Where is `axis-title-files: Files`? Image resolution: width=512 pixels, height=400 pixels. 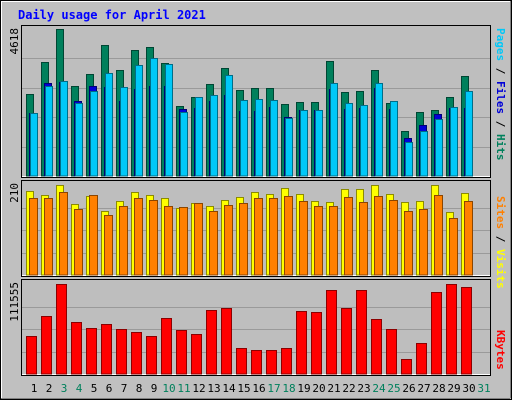 axis-title-files: Files is located at coordinates (500, 97).